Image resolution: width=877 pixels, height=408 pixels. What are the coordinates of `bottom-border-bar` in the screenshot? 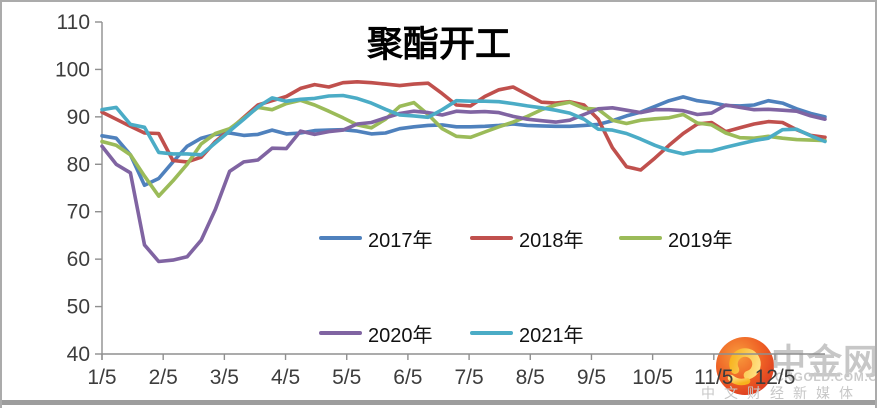 It's located at (438, 402).